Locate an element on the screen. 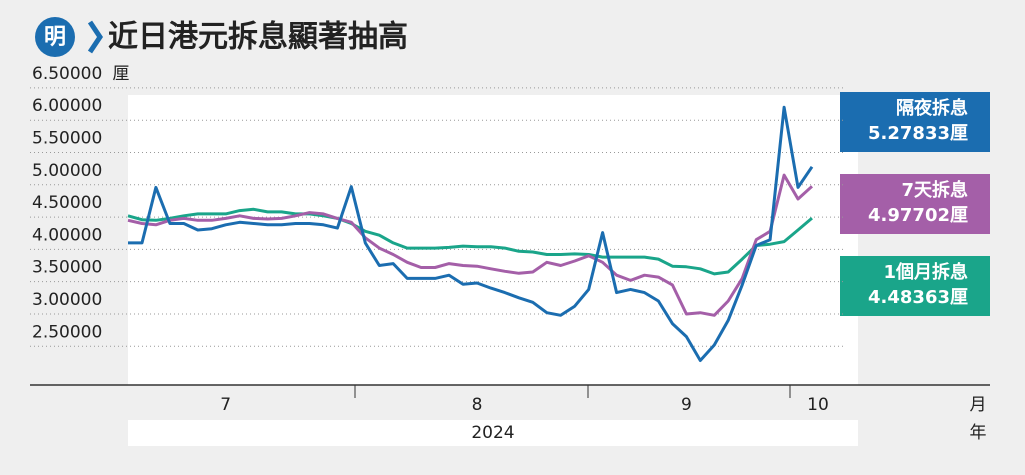 The image size is (1025, 475). legend-value: 5.27833厘 is located at coordinates (918, 133).